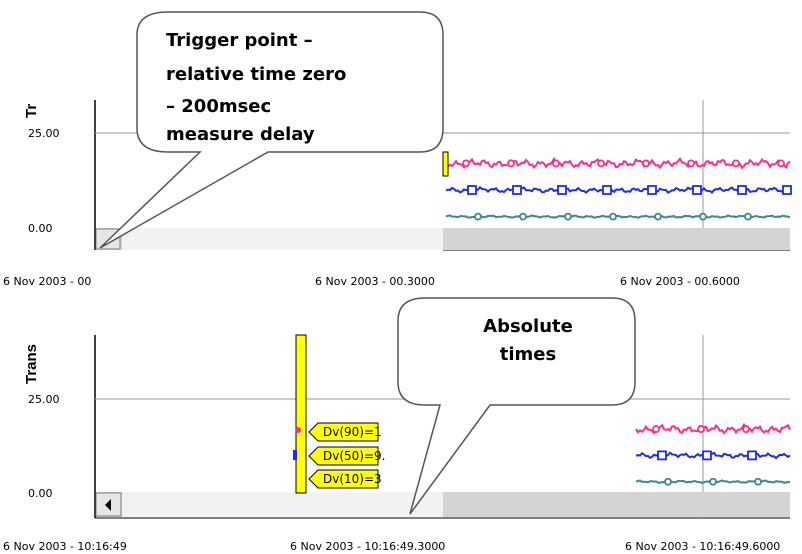 The image size is (802, 554). I want to click on top-ytick-25: 25.00, so click(44, 133).